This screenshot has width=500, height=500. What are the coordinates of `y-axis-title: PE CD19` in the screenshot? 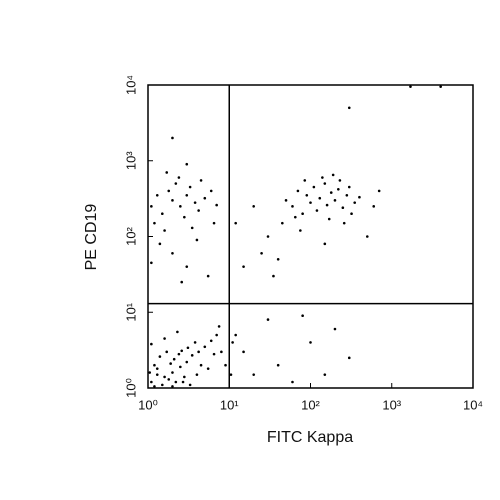 It's located at (91, 237).